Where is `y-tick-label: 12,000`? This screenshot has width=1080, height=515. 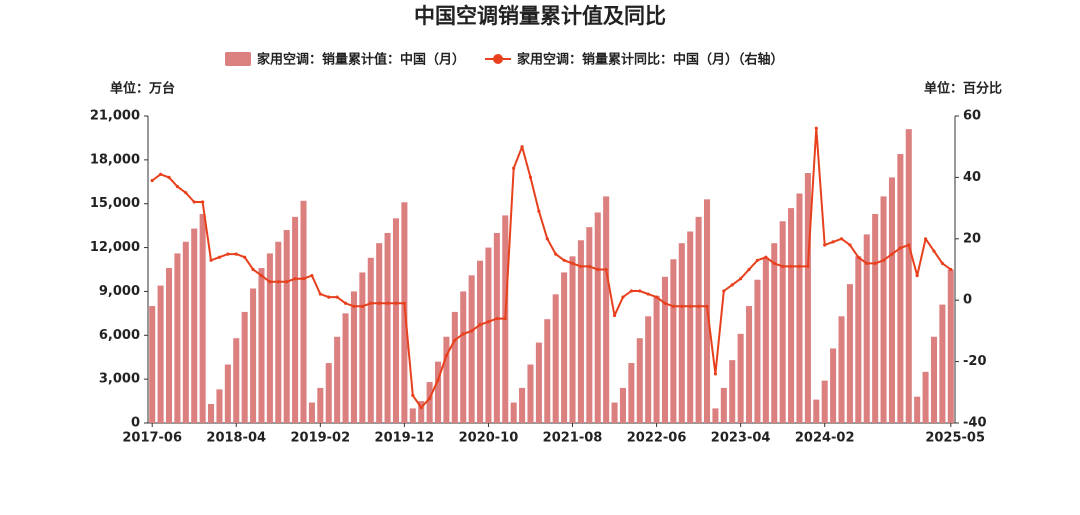 y-tick-label: 12,000 is located at coordinates (115, 247).